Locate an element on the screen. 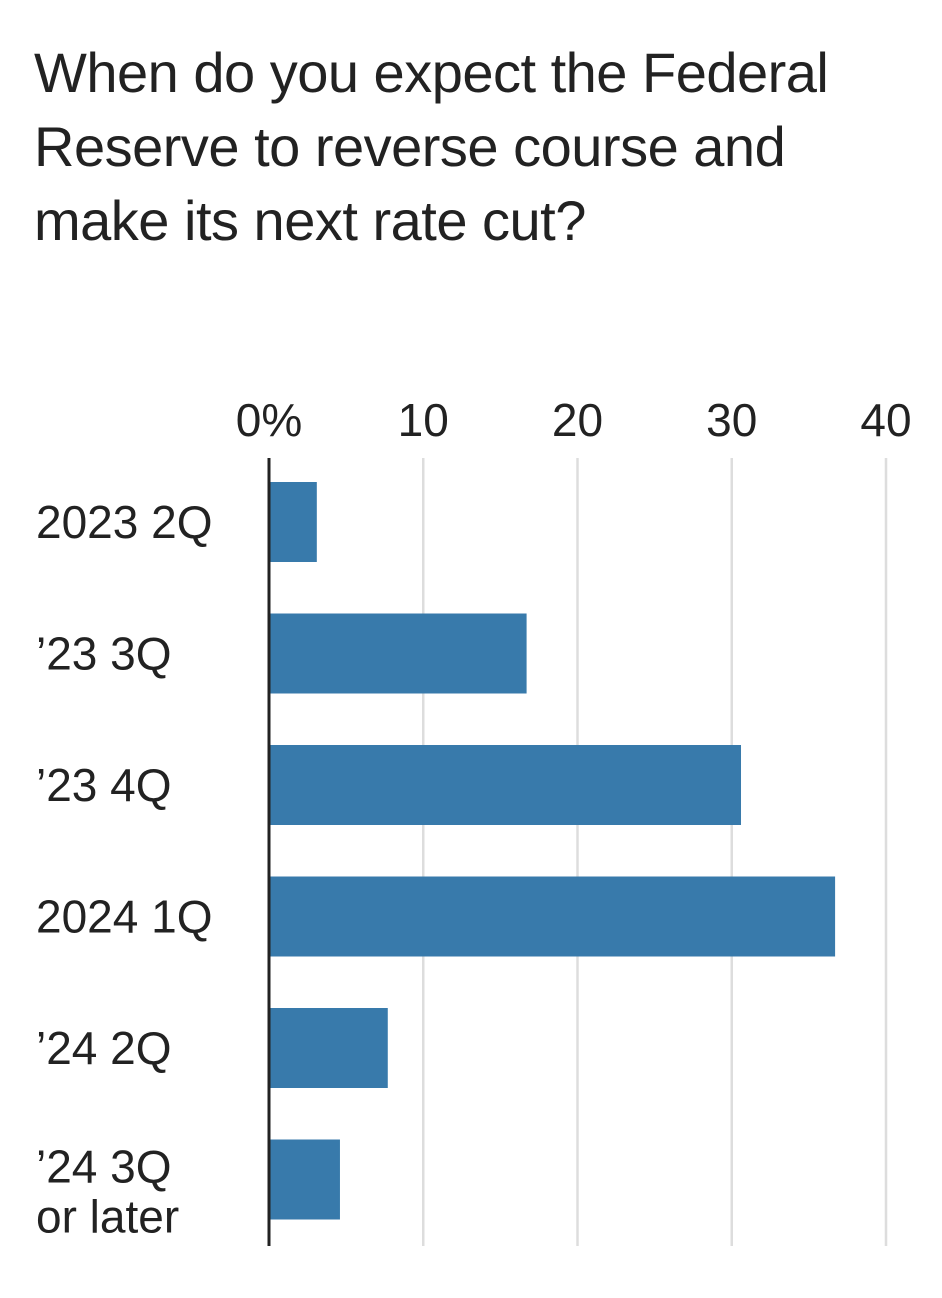  x-axis-tick-labels: 0% 10 20 30 40 is located at coordinates (574, 420).